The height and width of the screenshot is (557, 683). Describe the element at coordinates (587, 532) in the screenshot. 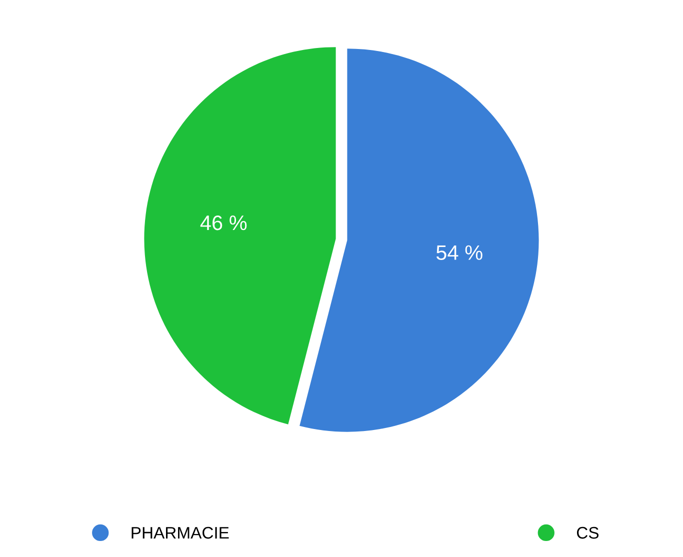

I see `legend-label: CS` at that location.